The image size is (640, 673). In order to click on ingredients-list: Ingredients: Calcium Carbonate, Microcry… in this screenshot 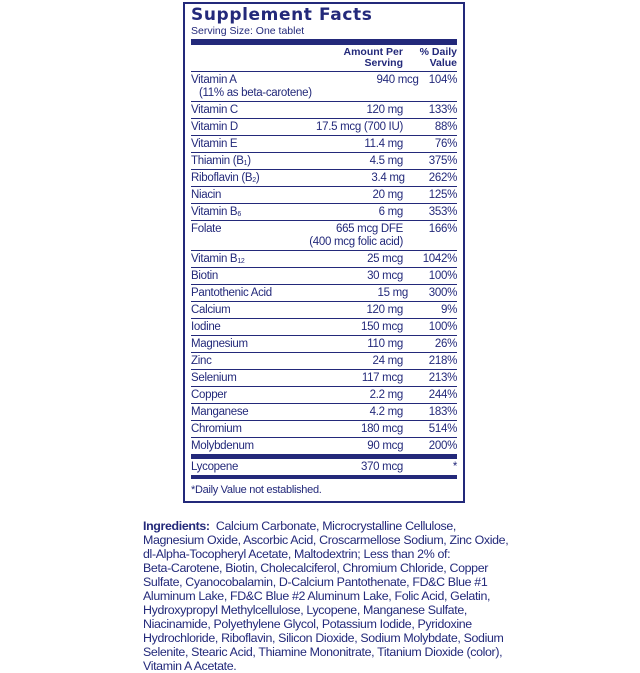, I will do `click(333, 596)`.